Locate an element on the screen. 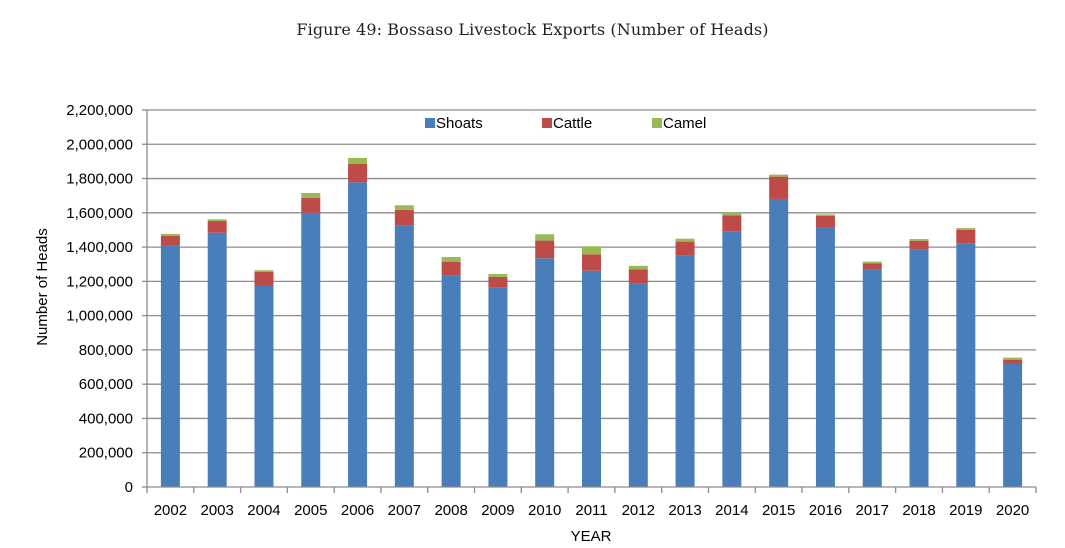 The width and height of the screenshot is (1065, 548). y-tick-label: 400,000 is located at coordinates (106, 418).